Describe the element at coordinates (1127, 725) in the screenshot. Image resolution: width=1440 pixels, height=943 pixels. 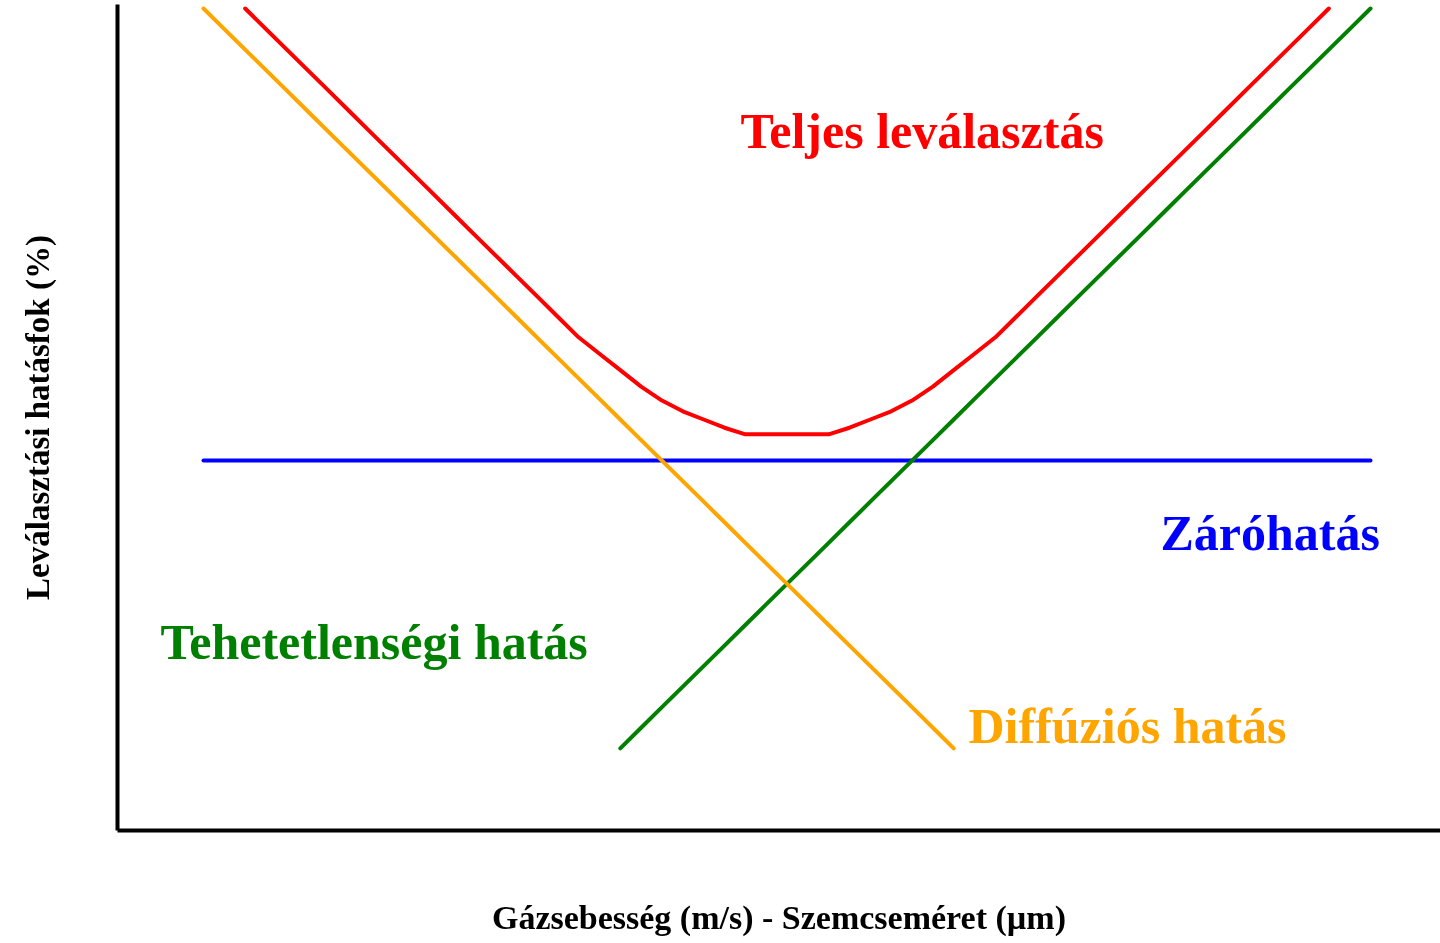
I see `series-label: Diffúziós hatás` at that location.